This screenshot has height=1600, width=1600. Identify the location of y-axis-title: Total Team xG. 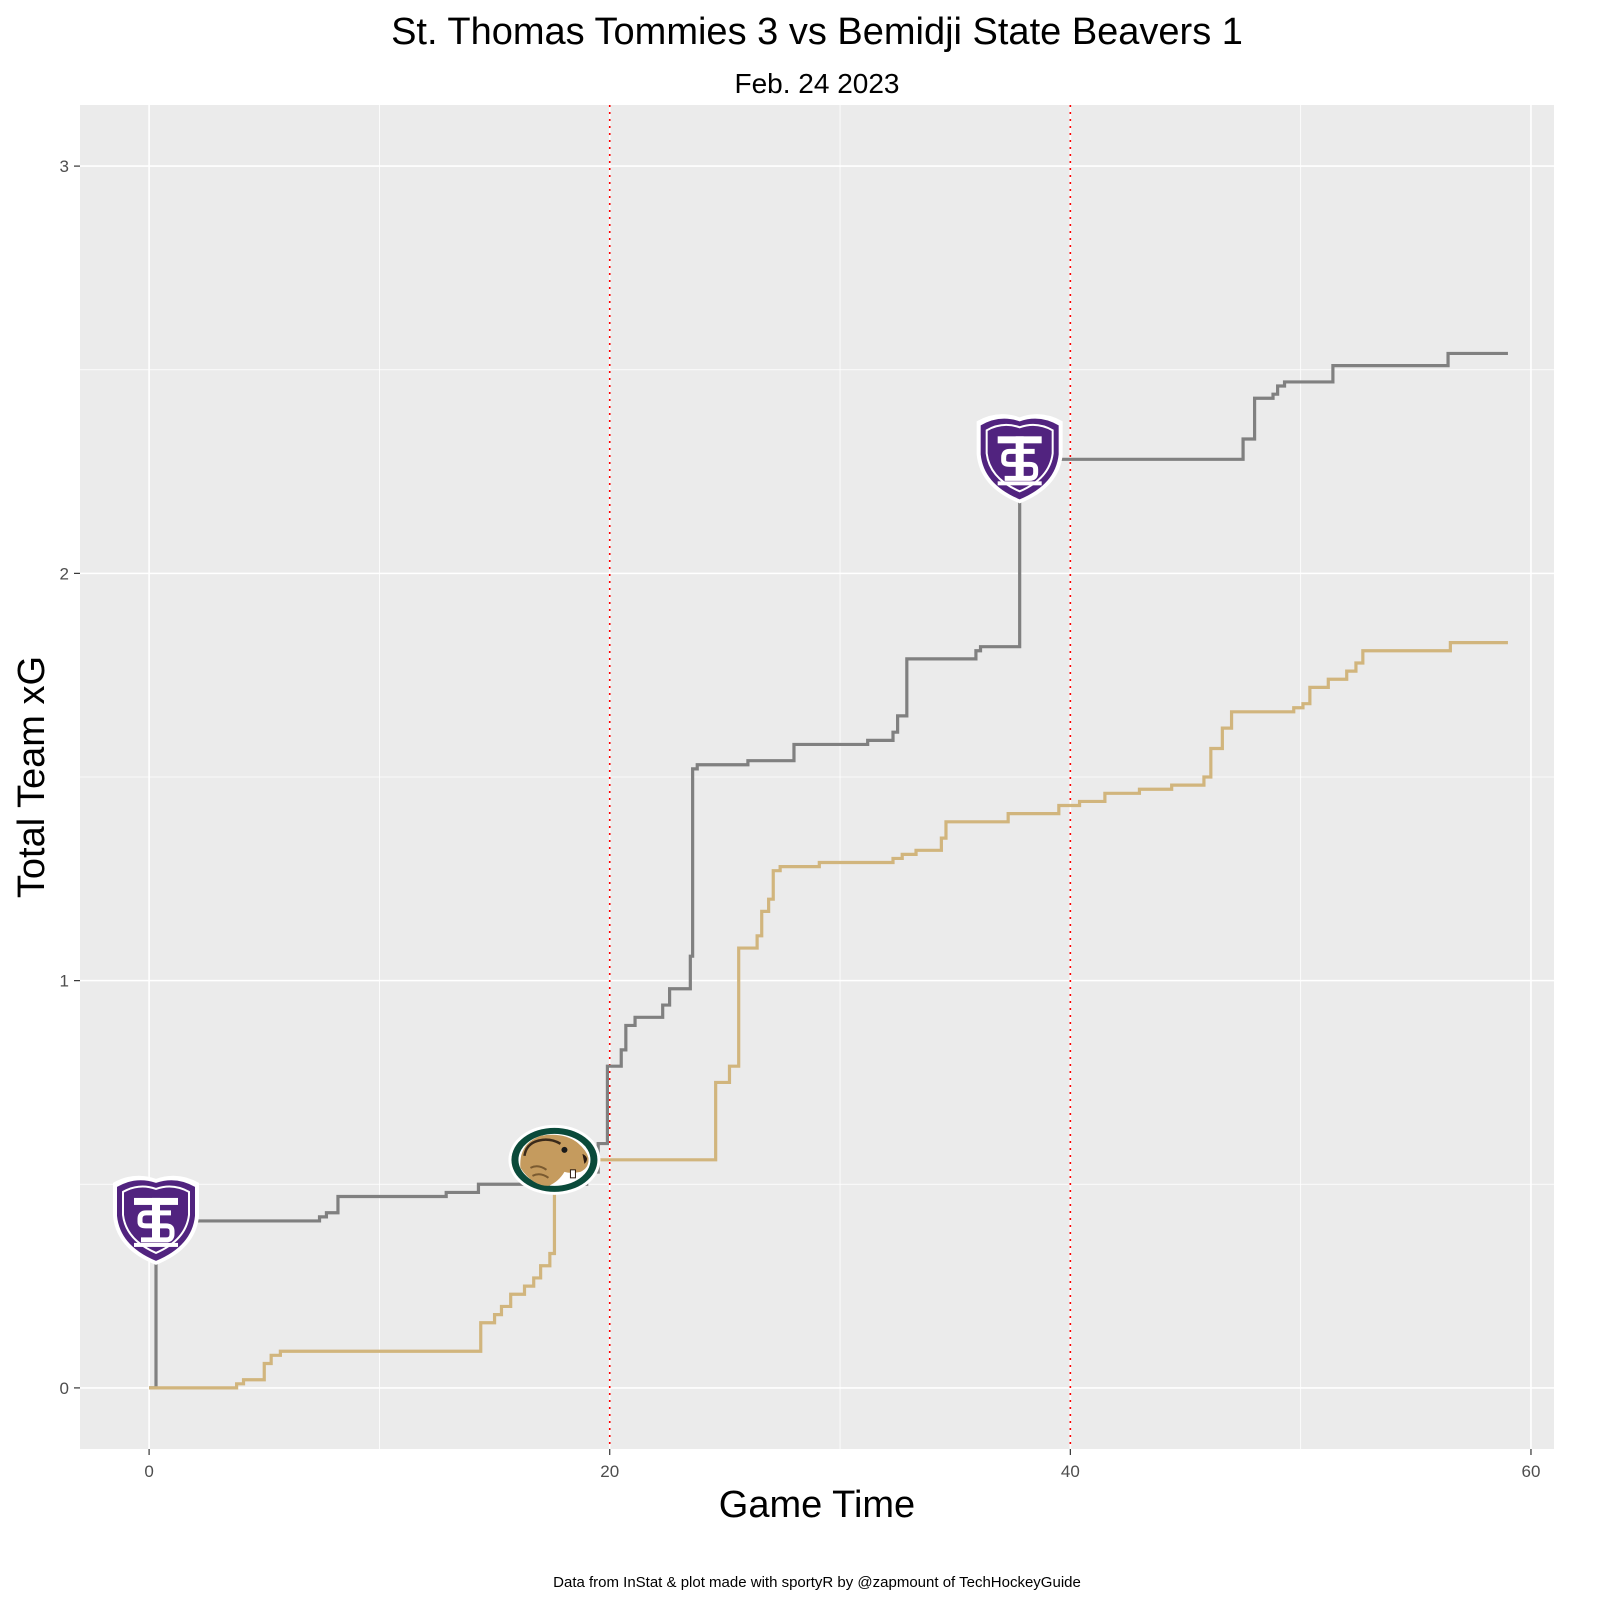
(32, 777).